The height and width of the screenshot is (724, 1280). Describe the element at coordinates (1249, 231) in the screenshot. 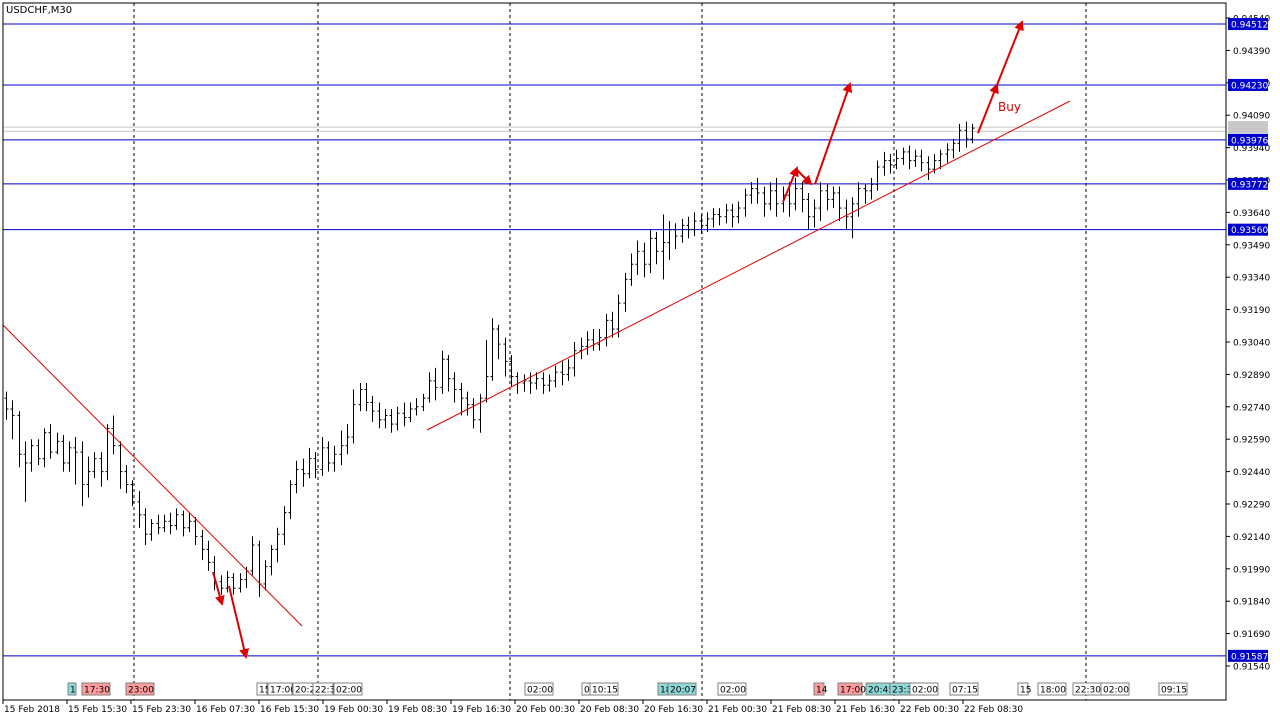

I see `price-level-label: 0.93560` at that location.